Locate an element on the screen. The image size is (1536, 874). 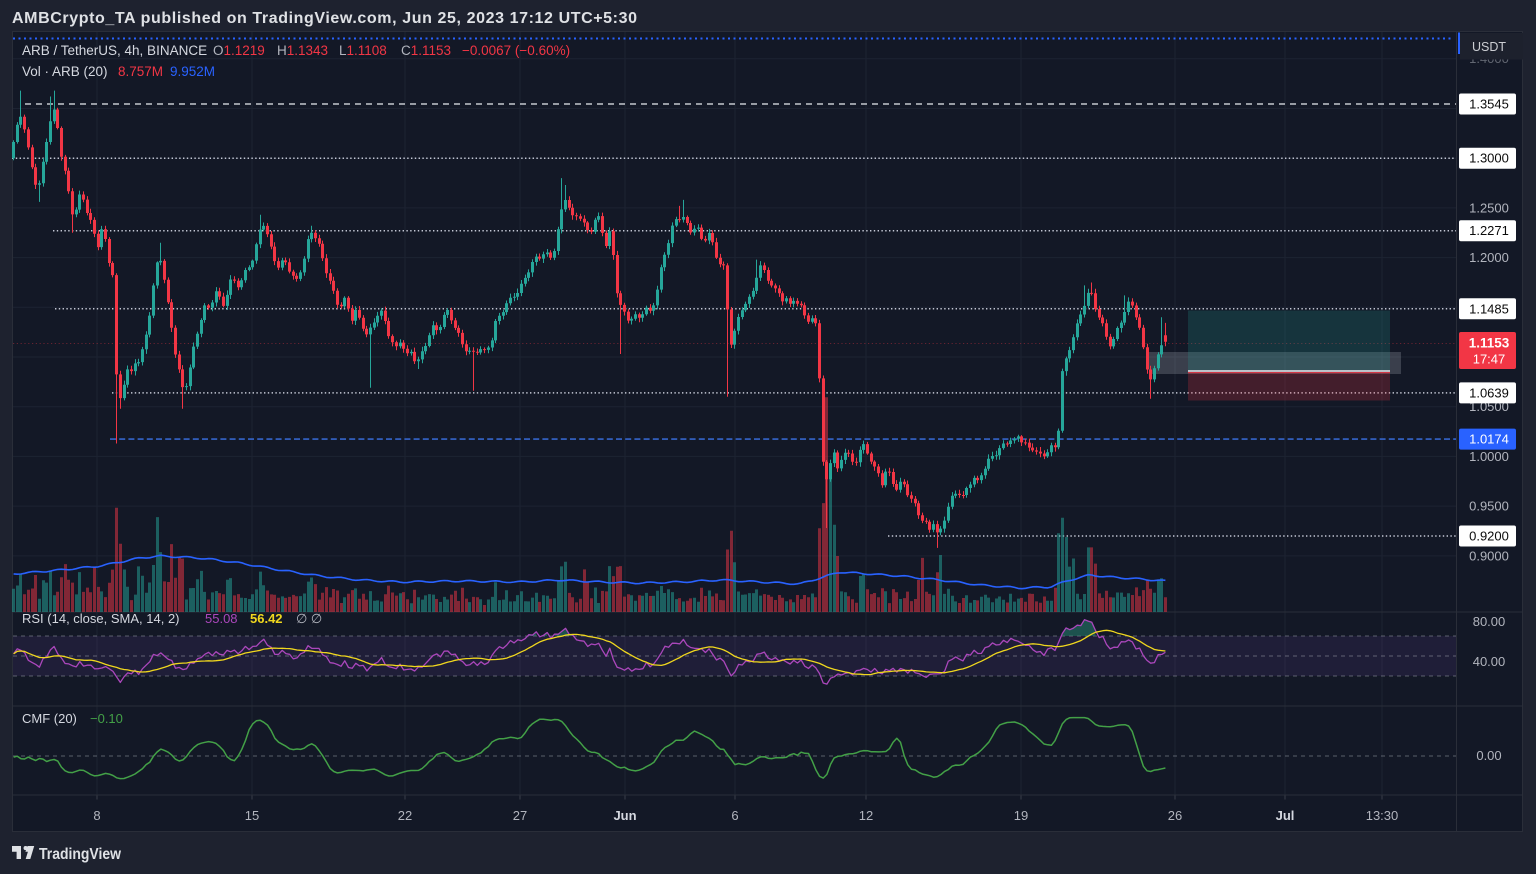
svg-text: USDT is located at coordinates (1489, 47).